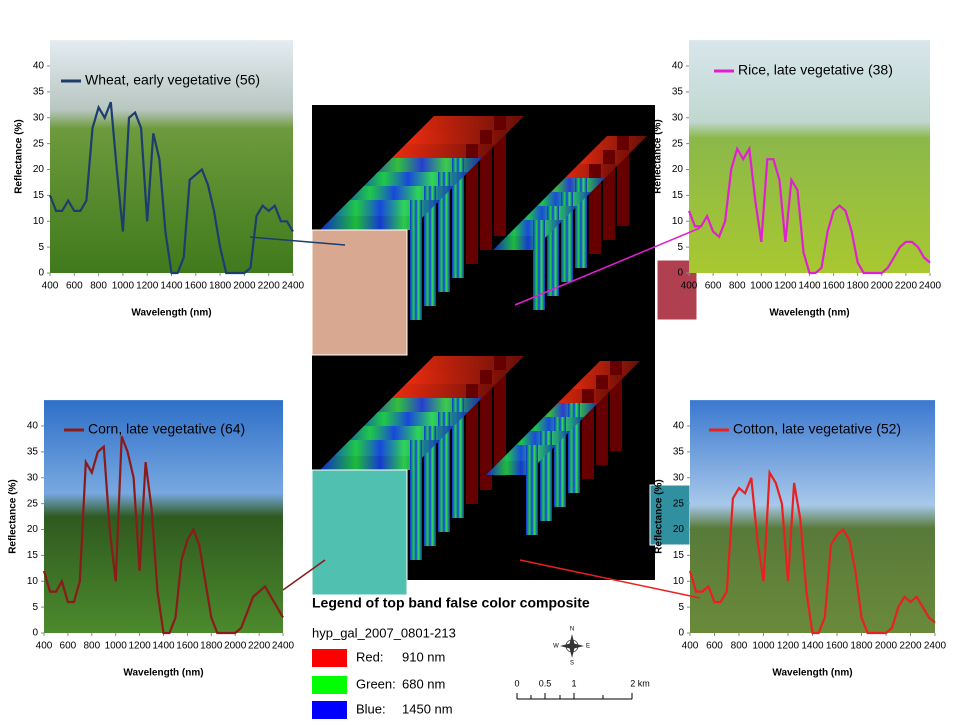 The width and height of the screenshot is (960, 725). Describe the element at coordinates (427, 708) in the screenshot. I see `band-value: 1450 nm` at that location.